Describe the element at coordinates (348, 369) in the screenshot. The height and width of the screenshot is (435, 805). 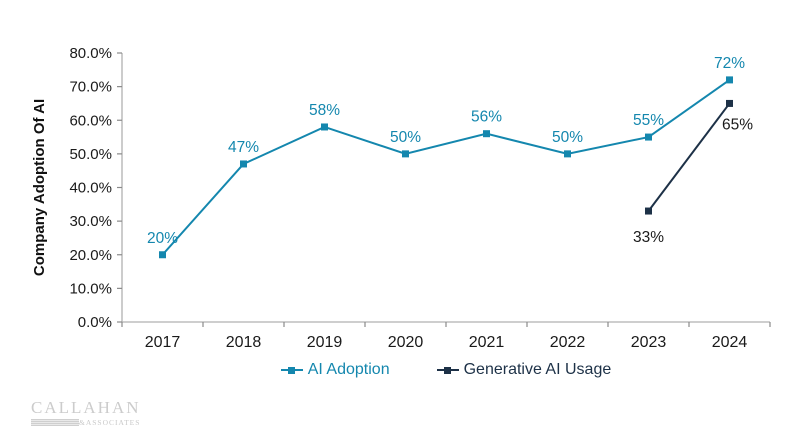
I see `legend-label-ai-adoption: AI Adoption` at that location.